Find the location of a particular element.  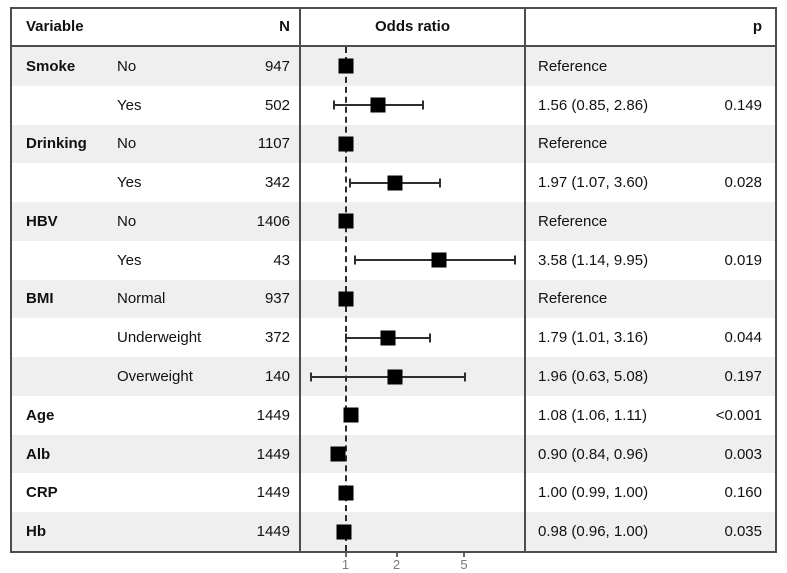

column-header-odds-ratio: Odds ratio is located at coordinates (412, 26).